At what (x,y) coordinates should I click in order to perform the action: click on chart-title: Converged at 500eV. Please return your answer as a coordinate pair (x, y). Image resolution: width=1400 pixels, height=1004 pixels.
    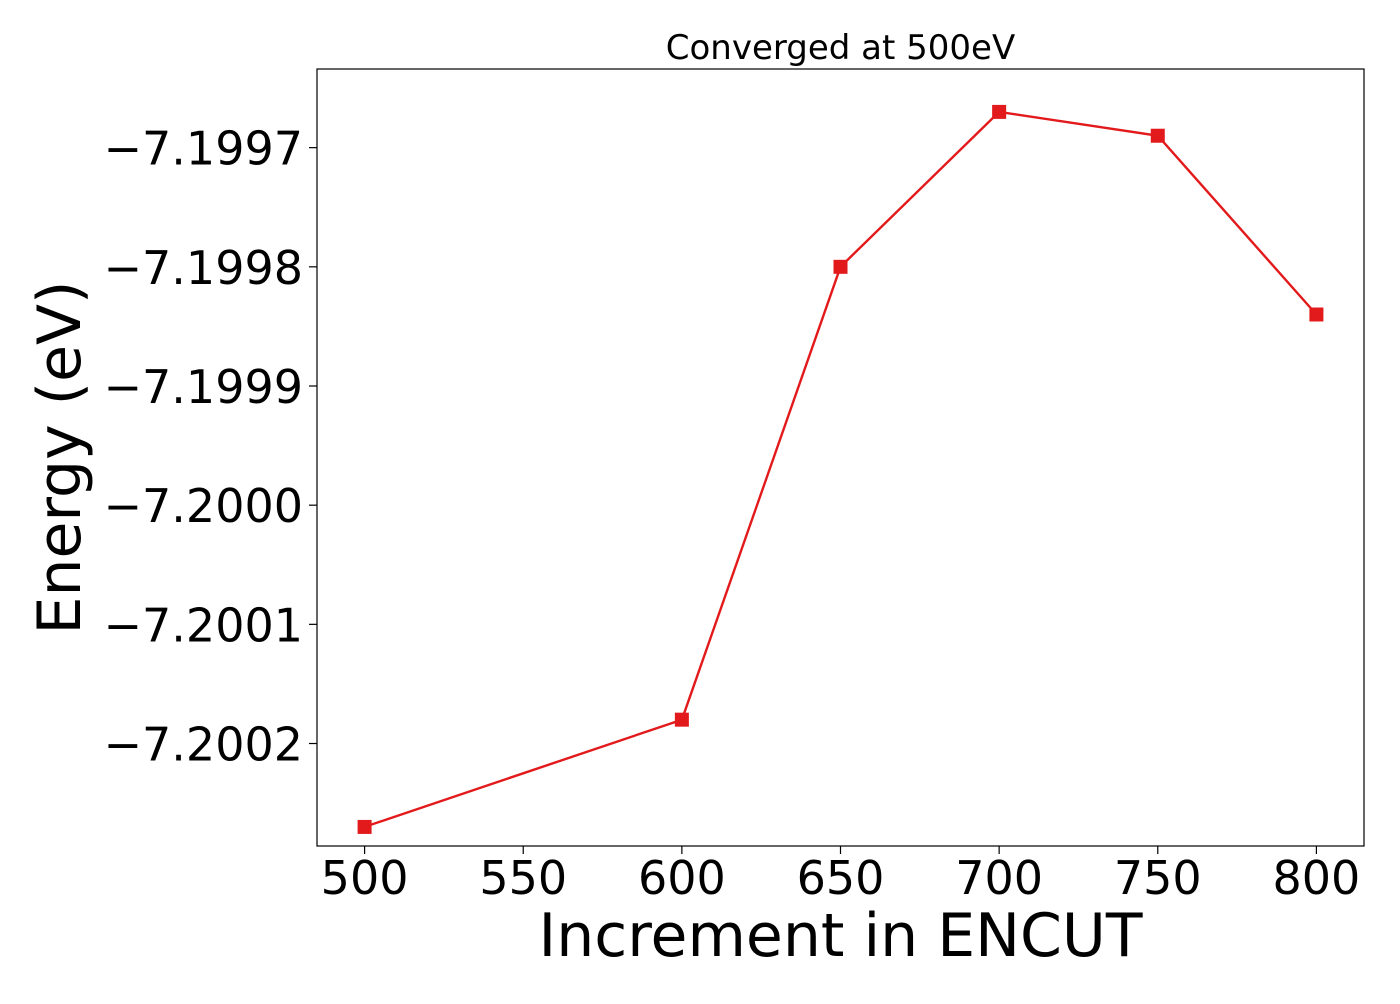
    Looking at the image, I should click on (840, 48).